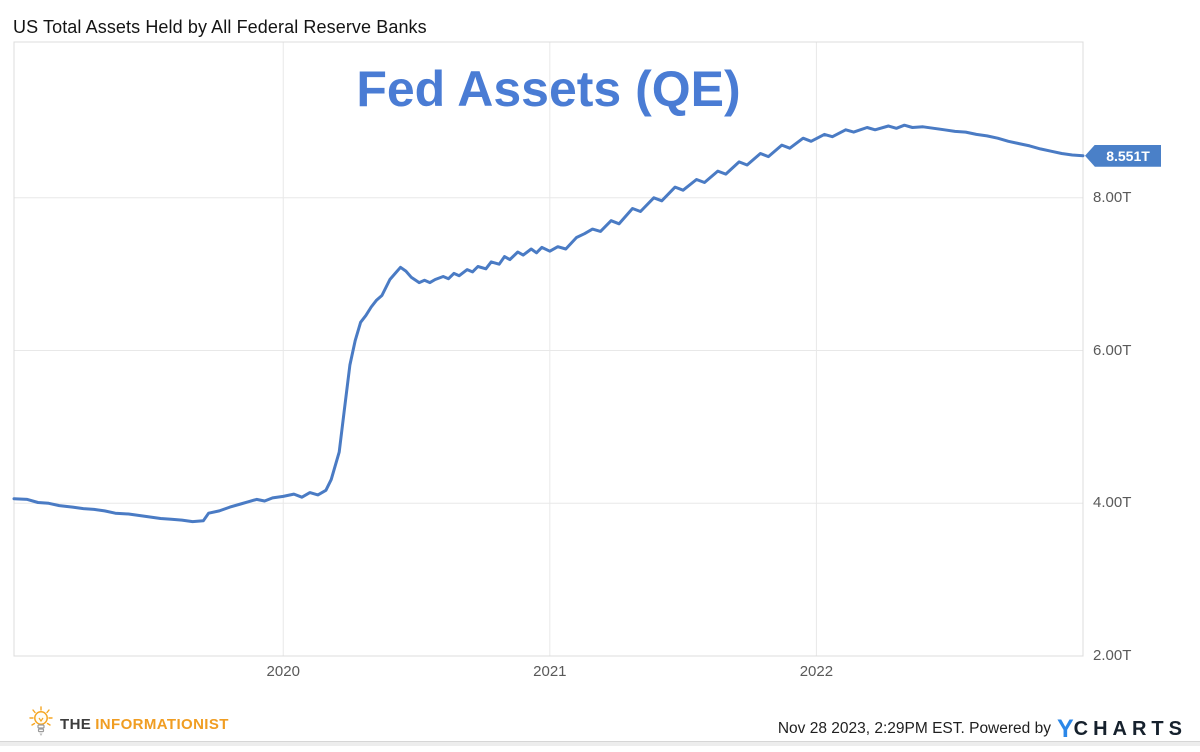  What do you see at coordinates (1112, 350) in the screenshot?
I see `y-axis-tick-label: 6.00T` at bounding box center [1112, 350].